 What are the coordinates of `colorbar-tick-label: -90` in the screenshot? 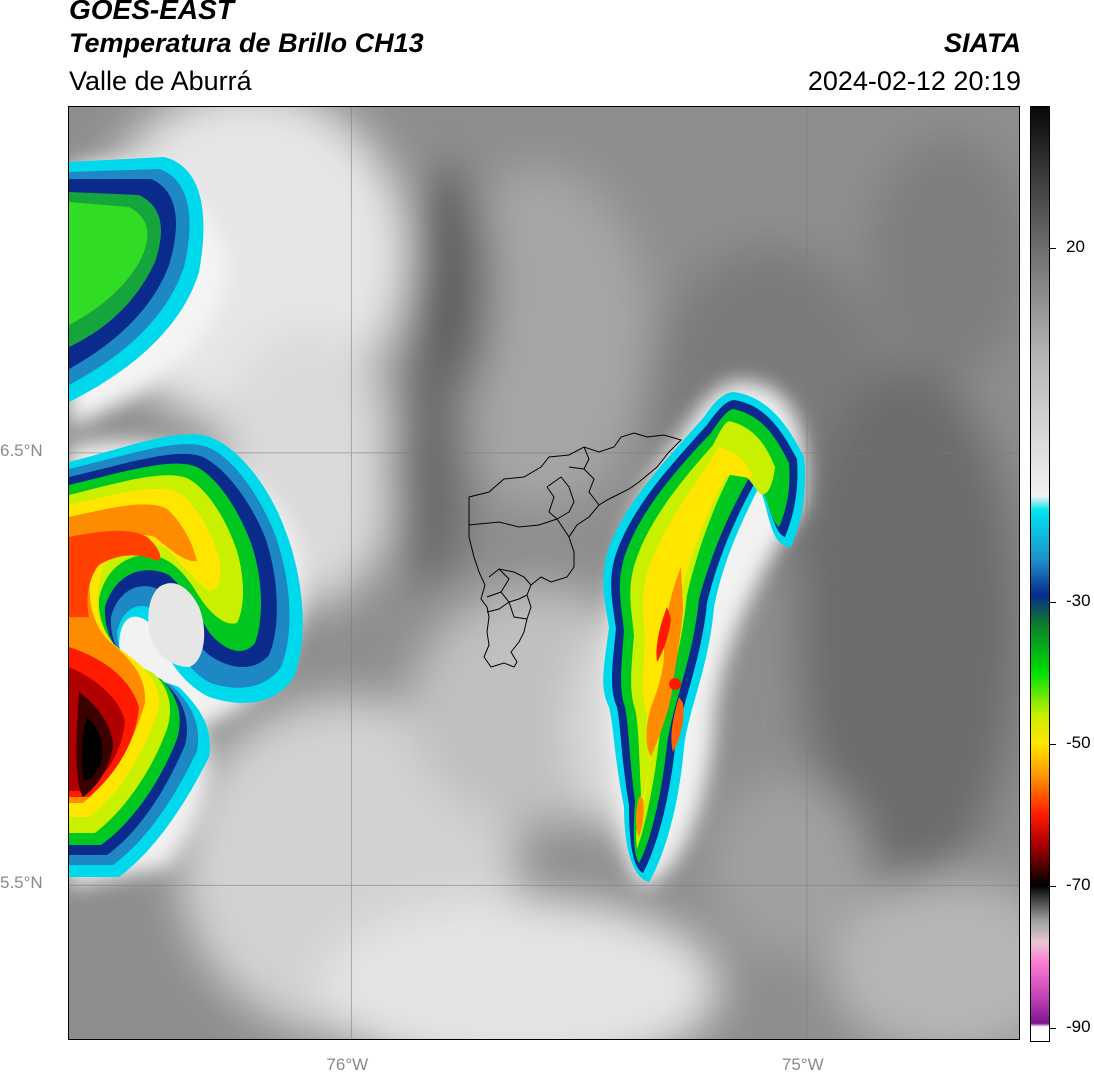 It's located at (1078, 1026).